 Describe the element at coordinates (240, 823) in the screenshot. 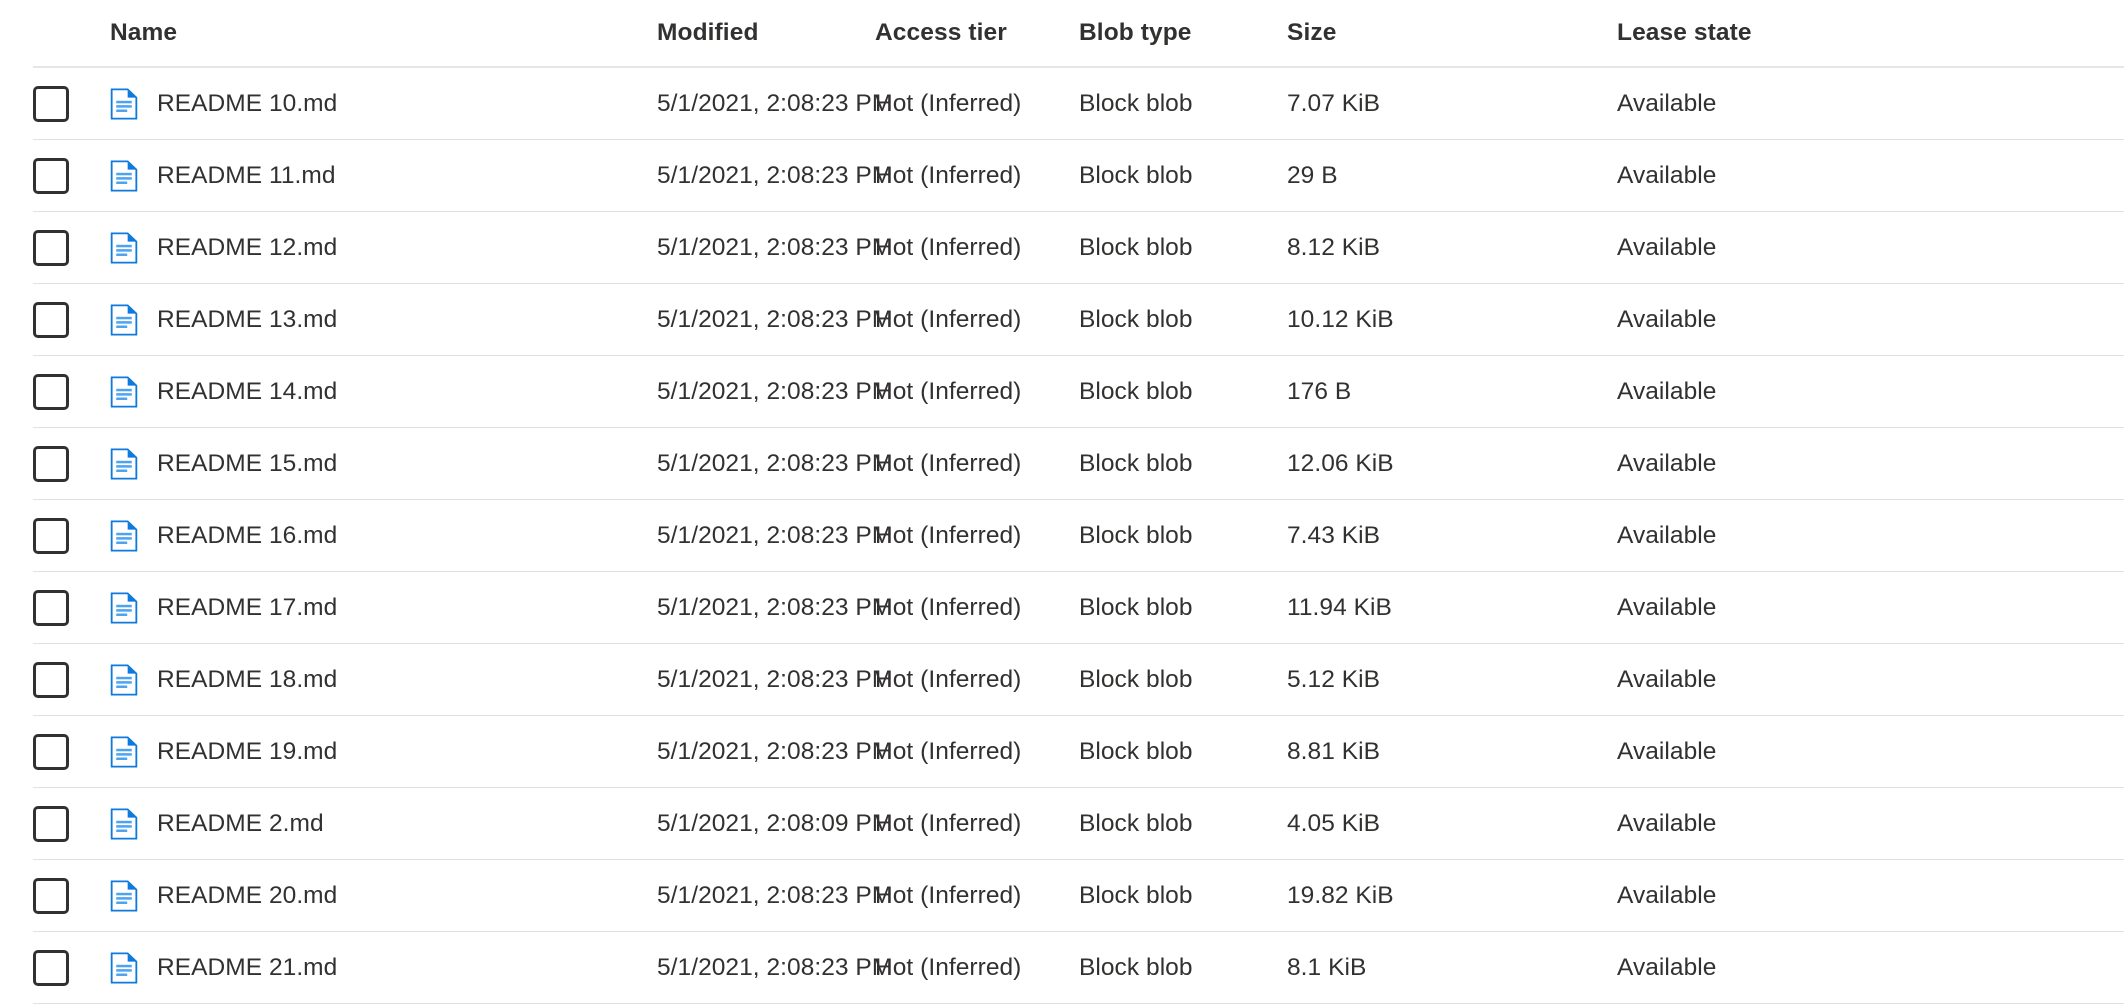

I see `file-name-link: README 2.md` at that location.